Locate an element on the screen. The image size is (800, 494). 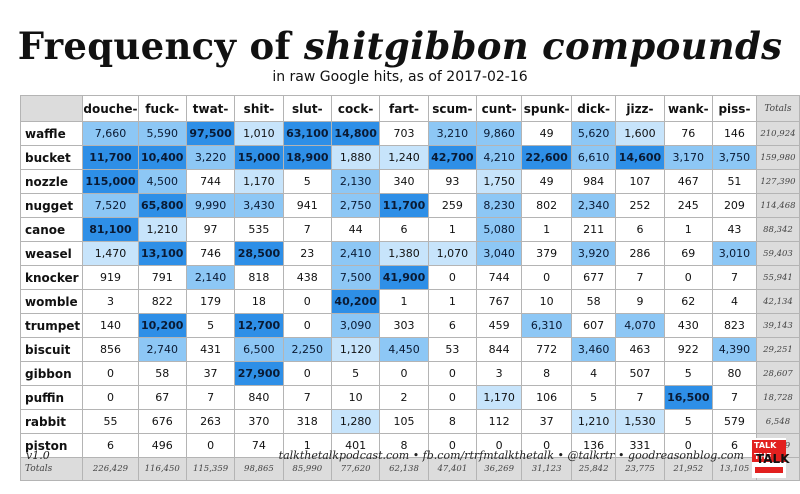
data-cell: 43 is located at coordinates (734, 229).